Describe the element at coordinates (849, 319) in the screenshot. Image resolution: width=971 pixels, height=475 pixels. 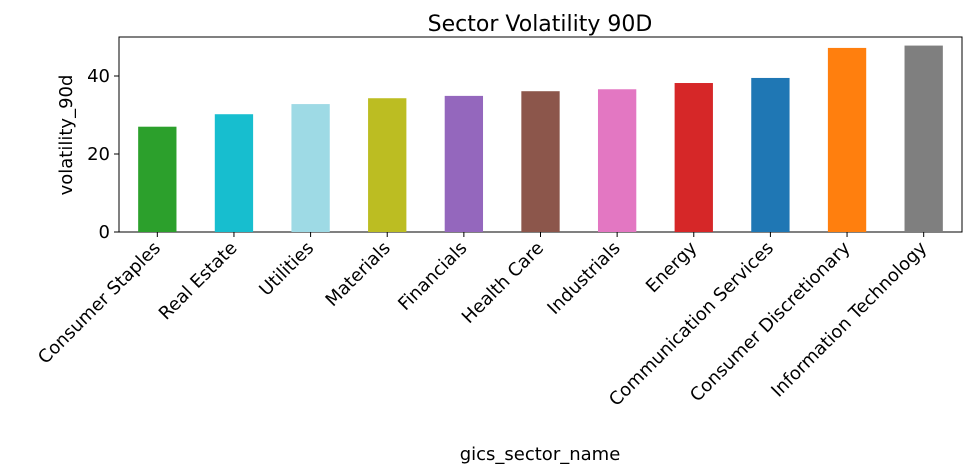
I see `x-tick-label: Information Technology` at that location.